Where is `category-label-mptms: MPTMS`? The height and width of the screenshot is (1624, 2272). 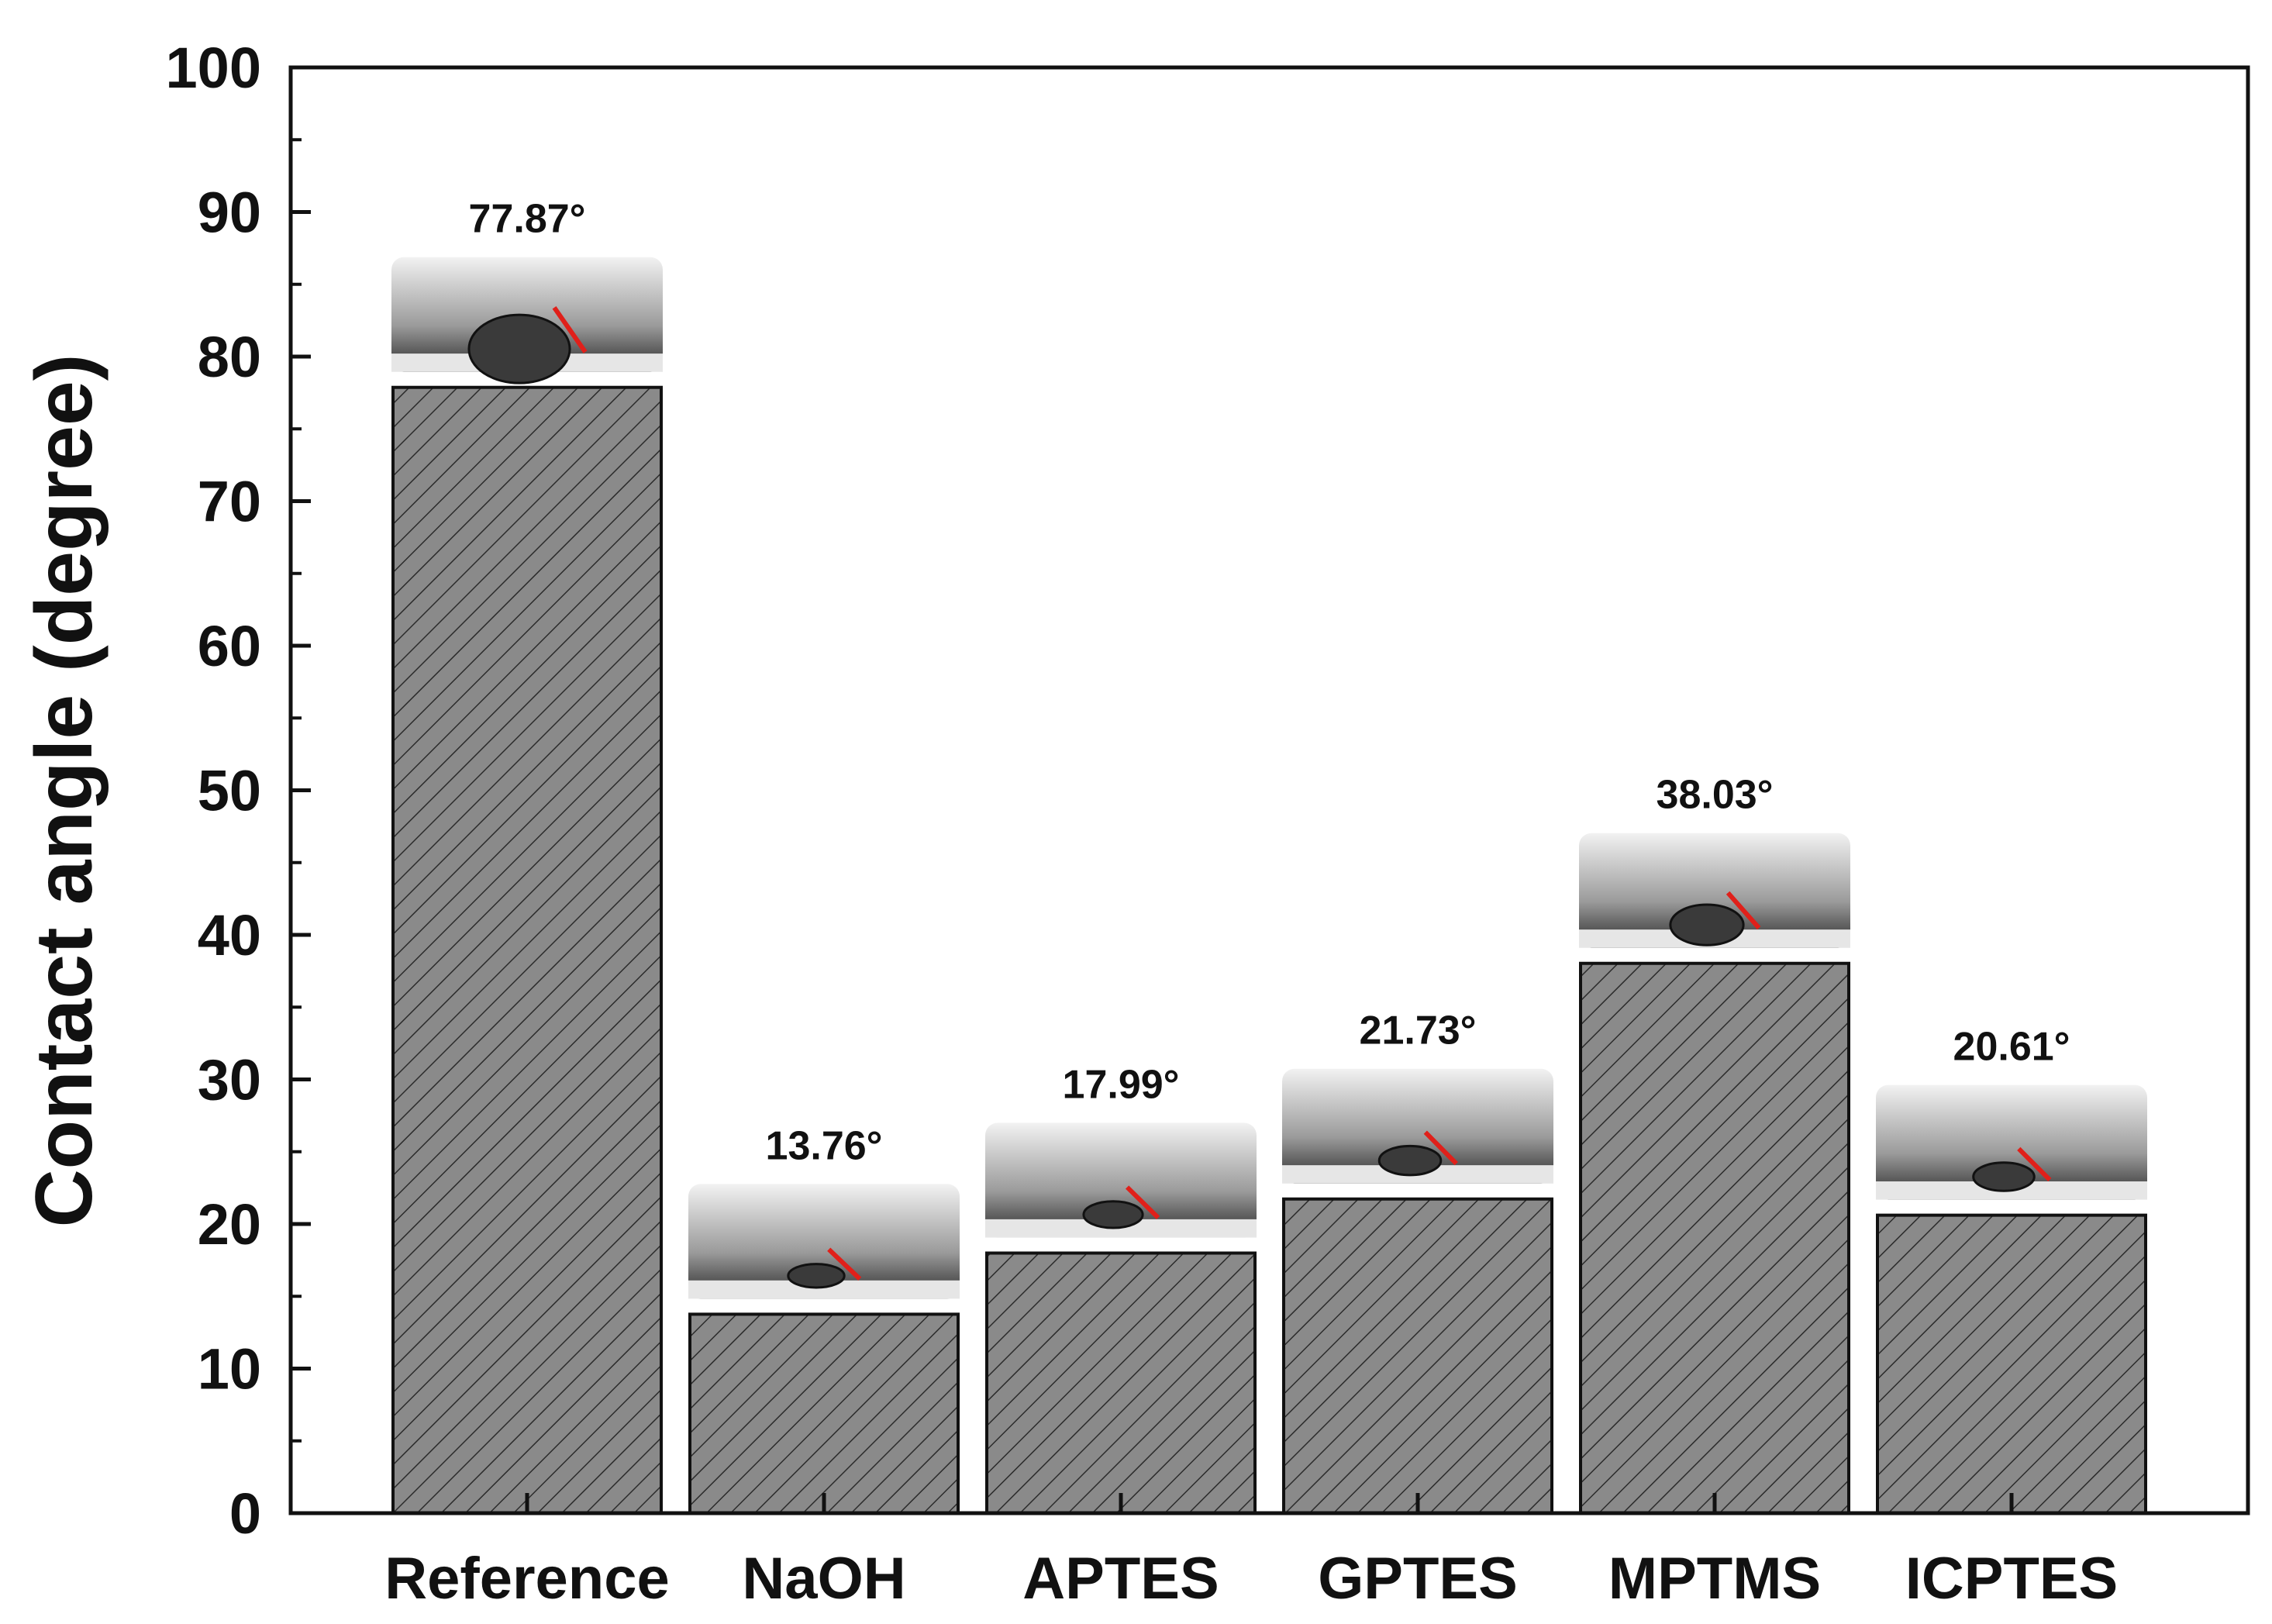
category-label-mptms: MPTMS is located at coordinates (1715, 1579).